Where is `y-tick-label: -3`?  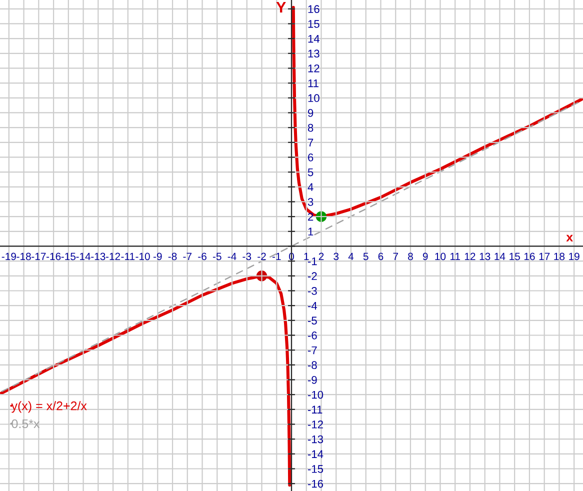 y-tick-label: -3 is located at coordinates (312, 291).